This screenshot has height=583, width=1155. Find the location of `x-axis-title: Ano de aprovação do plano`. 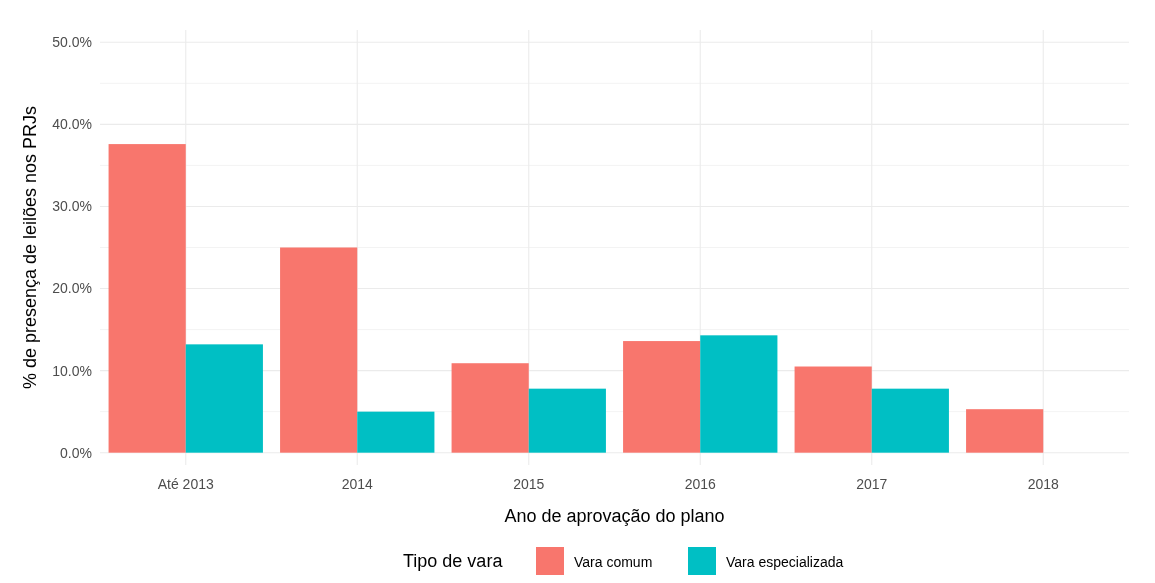

x-axis-title: Ano de aprovação do plano is located at coordinates (614, 516).